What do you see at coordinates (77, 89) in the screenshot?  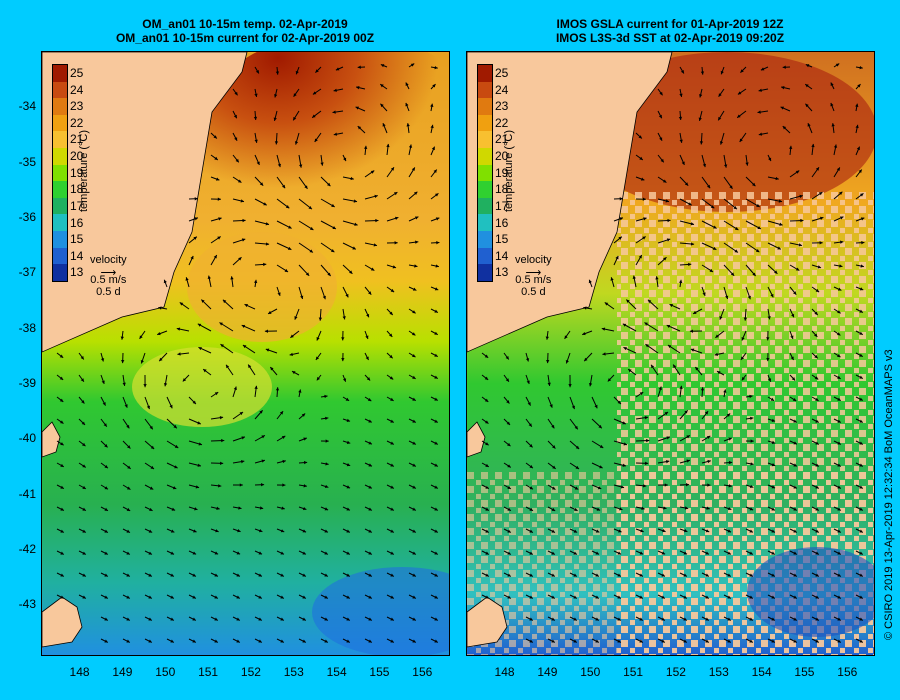 I see `colorbar-tick-label: 24` at bounding box center [77, 89].